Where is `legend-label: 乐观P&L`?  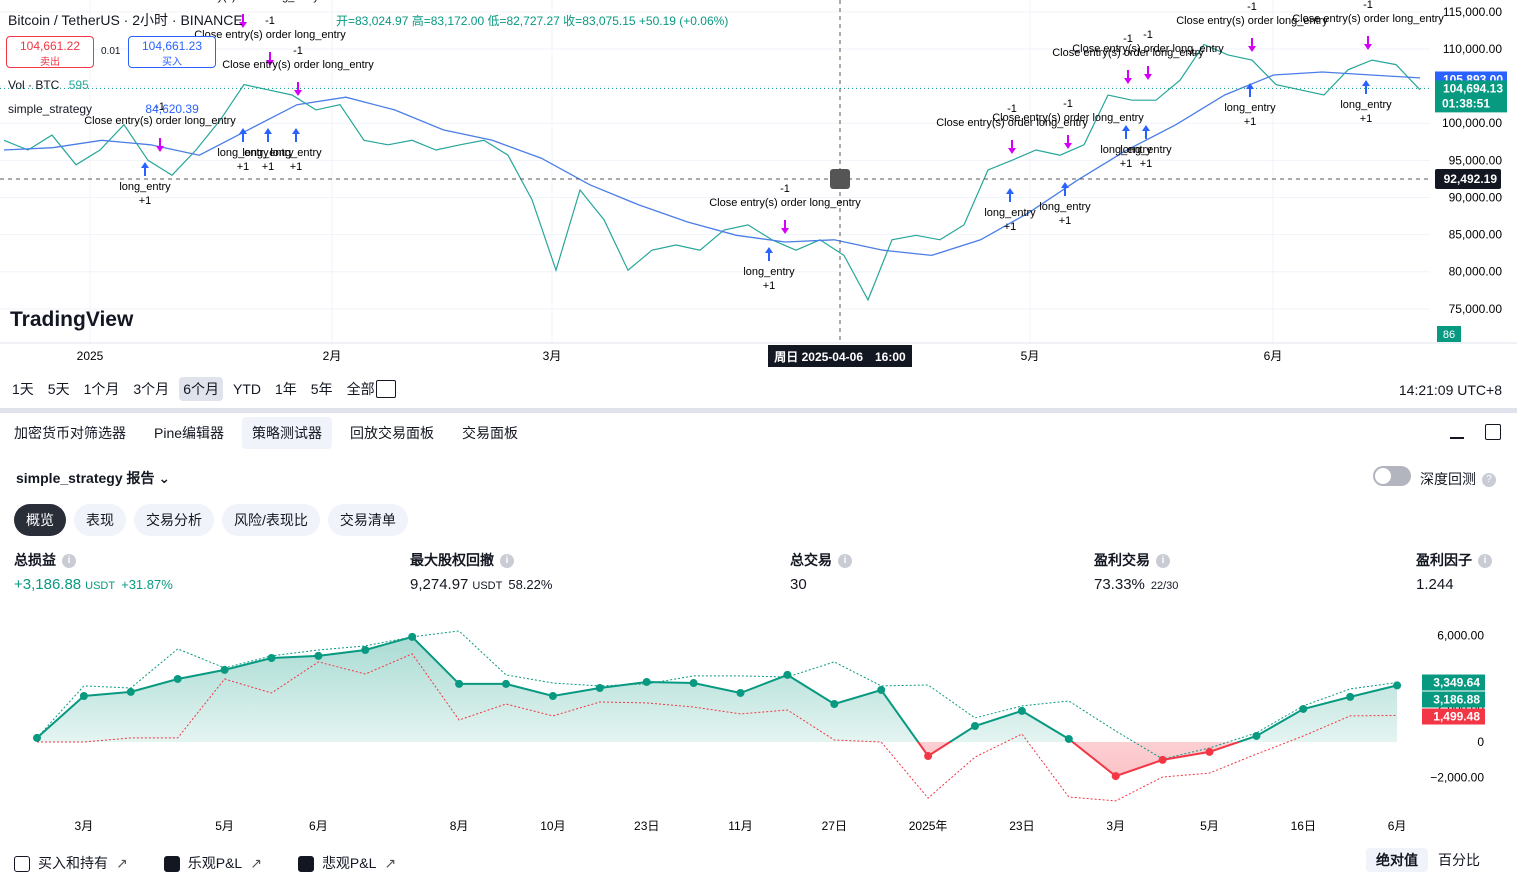 legend-label: 乐观P&L is located at coordinates (215, 863).